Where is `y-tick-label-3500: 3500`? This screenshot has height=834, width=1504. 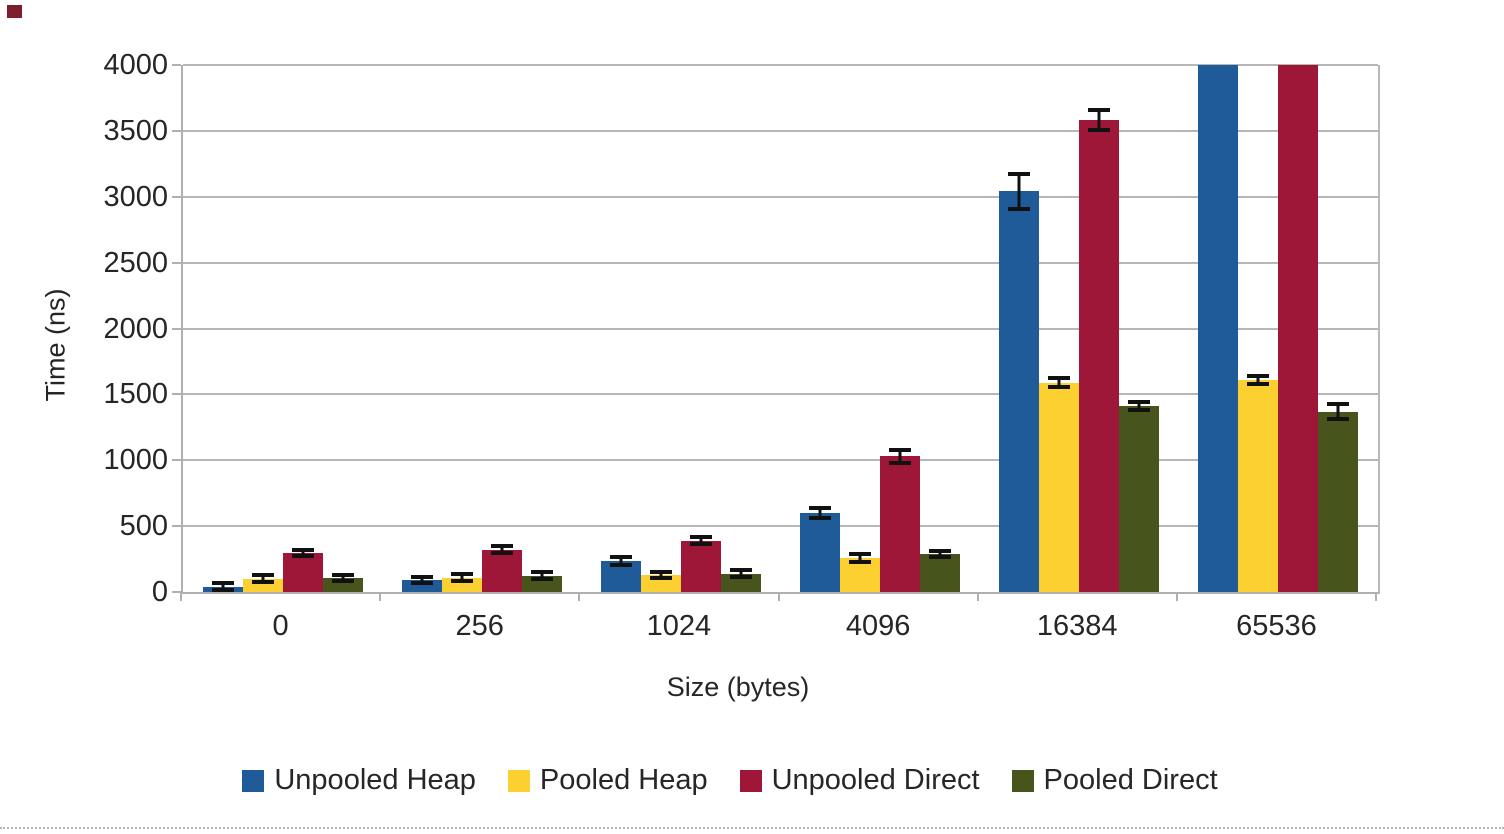
y-tick-label-3500: 3500 is located at coordinates (135, 130).